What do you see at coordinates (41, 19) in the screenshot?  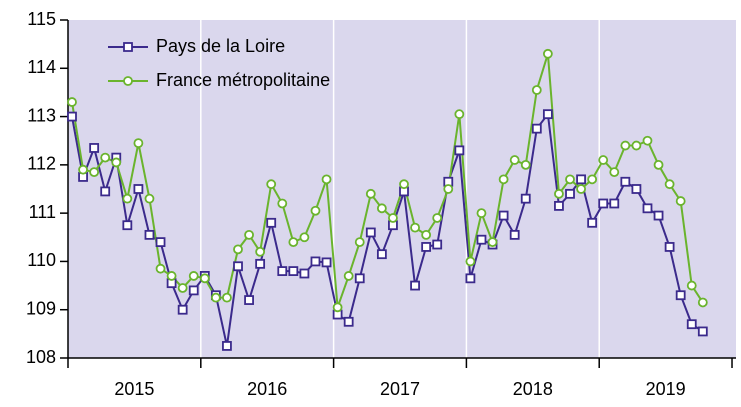 I see `y-tick-label: 115` at bounding box center [41, 19].